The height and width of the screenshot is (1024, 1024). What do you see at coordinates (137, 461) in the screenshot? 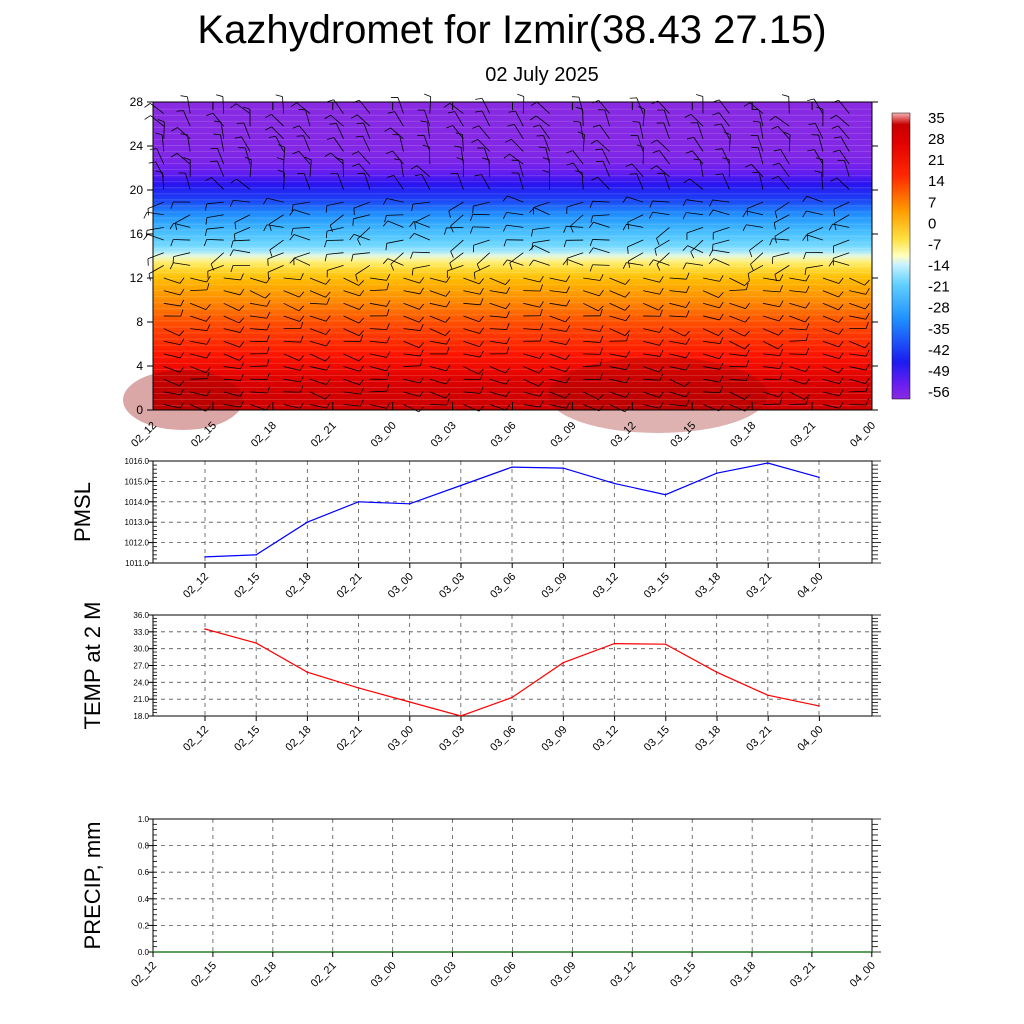
I see `y-tick-label: 1016.0` at bounding box center [137, 461].